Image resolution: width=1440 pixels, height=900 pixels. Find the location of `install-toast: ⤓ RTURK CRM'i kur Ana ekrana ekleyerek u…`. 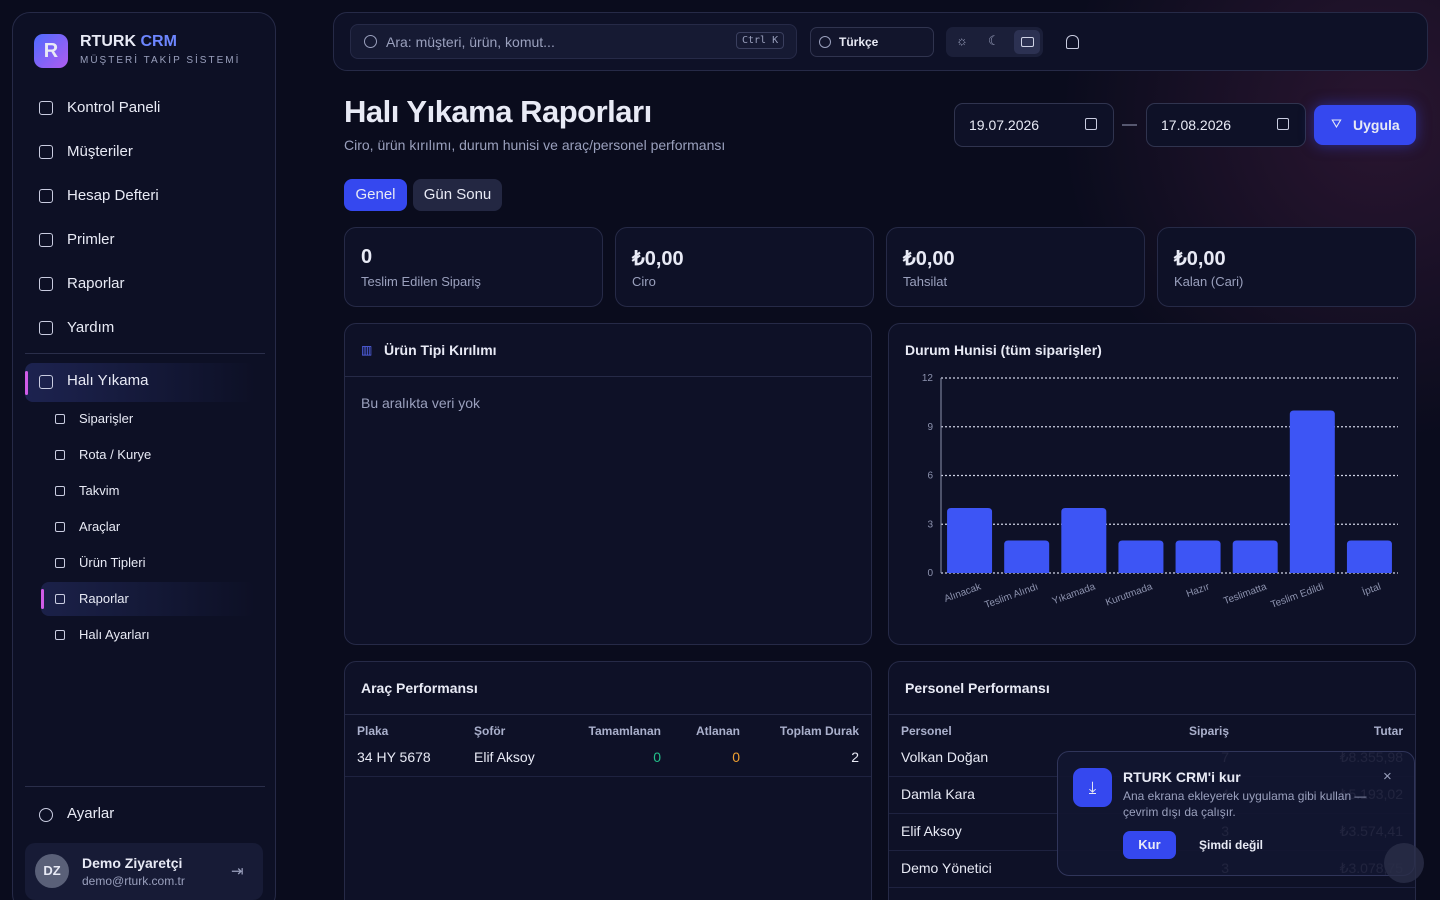

install-toast: ⤓ RTURK CRM'i kur Ana ekrana ekleyerek u… is located at coordinates (1236, 813).